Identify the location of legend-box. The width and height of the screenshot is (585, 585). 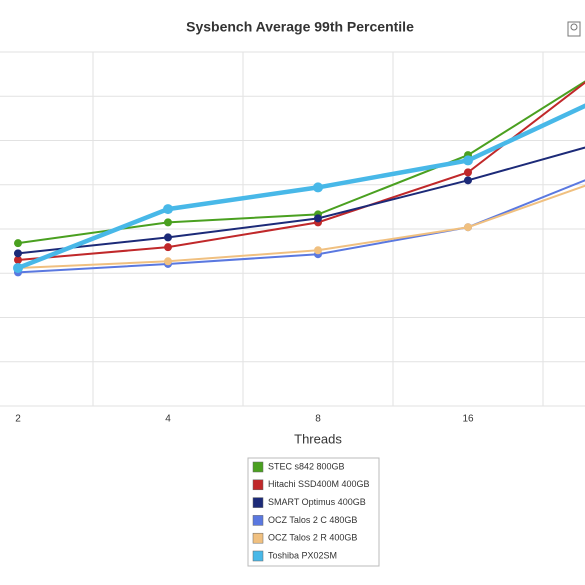
(313, 512).